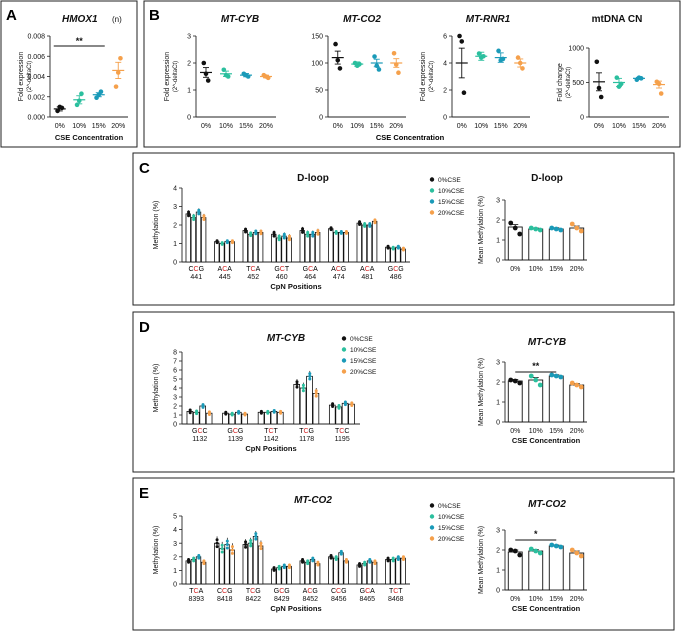  I want to click on y-axis-label: Fold expression, so click(167, 77).